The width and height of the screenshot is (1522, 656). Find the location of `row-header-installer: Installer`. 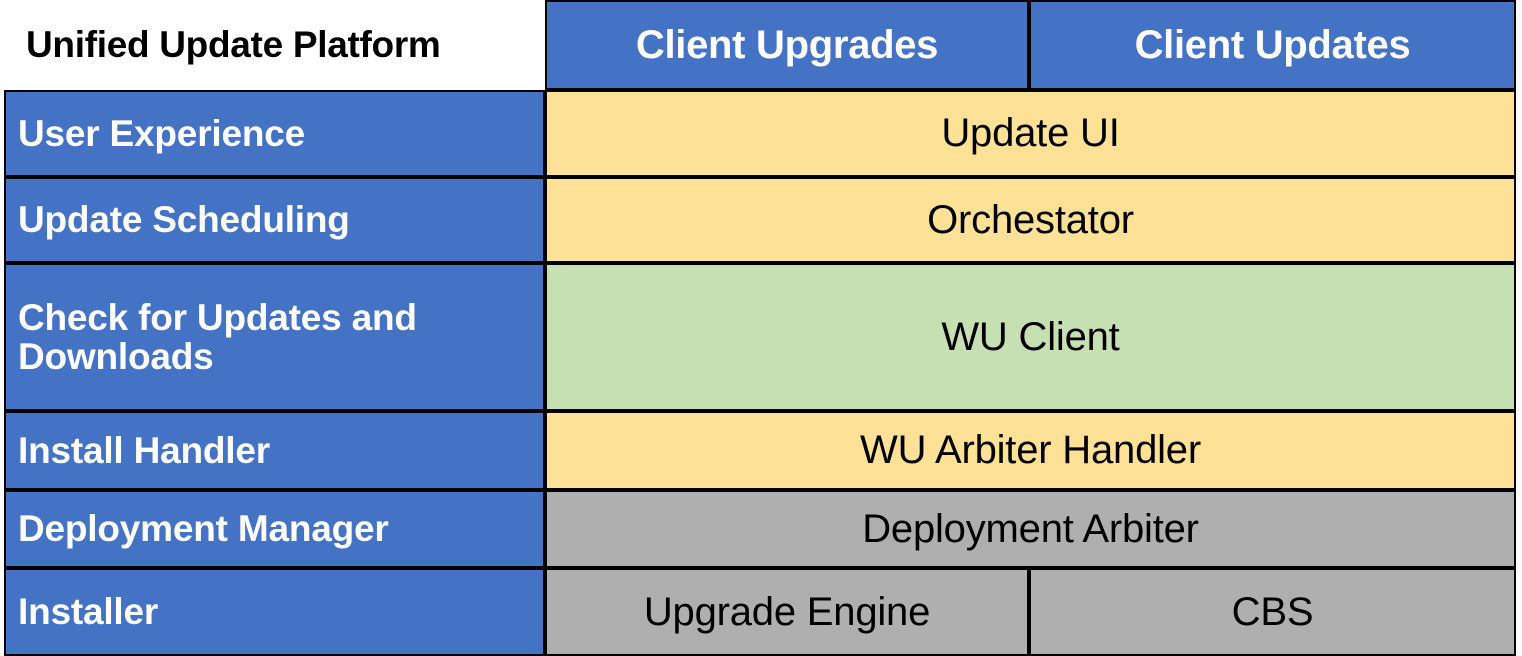

row-header-installer: Installer is located at coordinates (274, 612).